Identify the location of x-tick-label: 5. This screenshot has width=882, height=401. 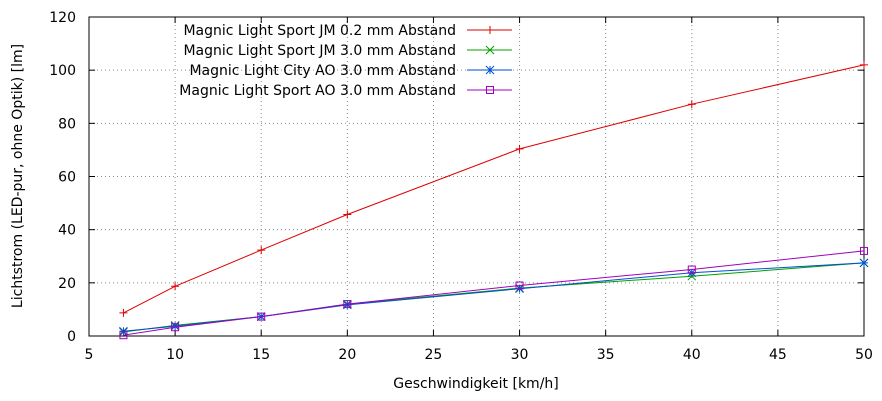
(89, 355).